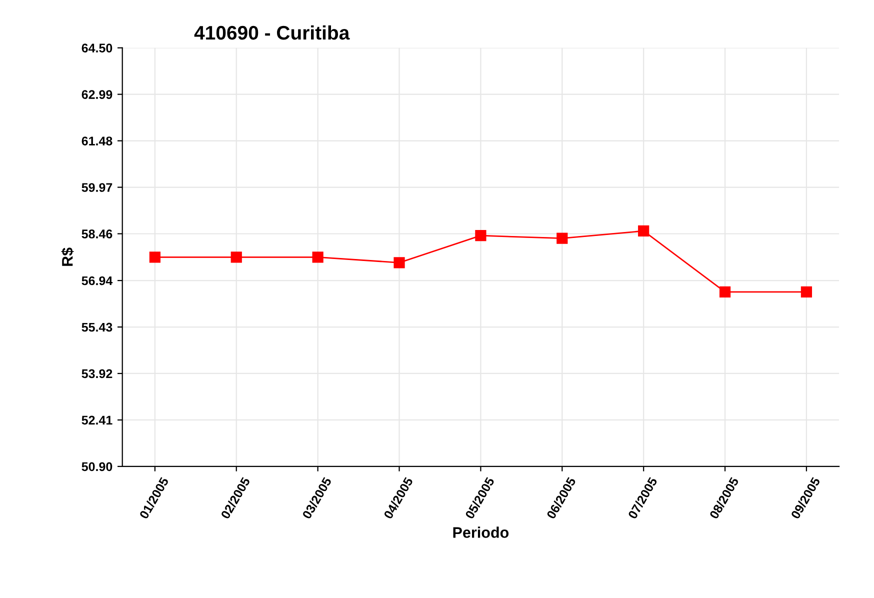 The image size is (874, 598). I want to click on y-tick-label: 59.97, so click(97, 187).